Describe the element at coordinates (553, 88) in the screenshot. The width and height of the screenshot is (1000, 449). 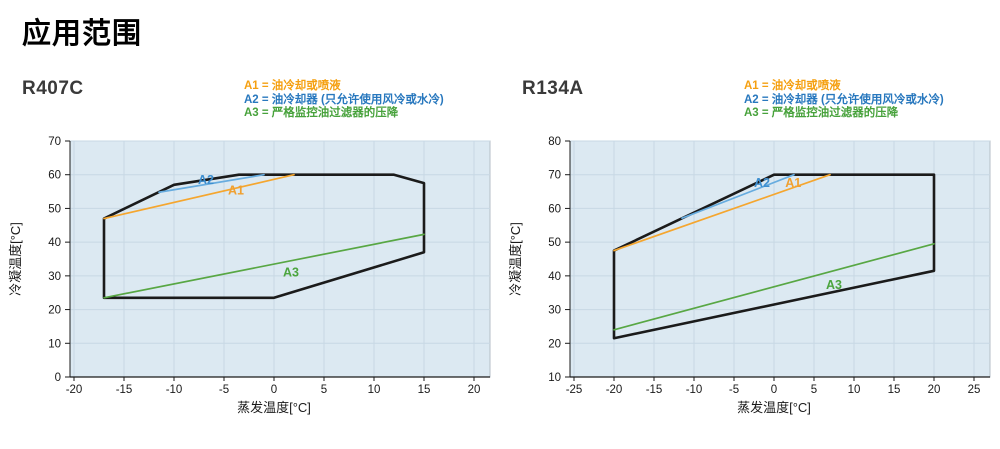
I see `refrigerant-label: R134A` at that location.